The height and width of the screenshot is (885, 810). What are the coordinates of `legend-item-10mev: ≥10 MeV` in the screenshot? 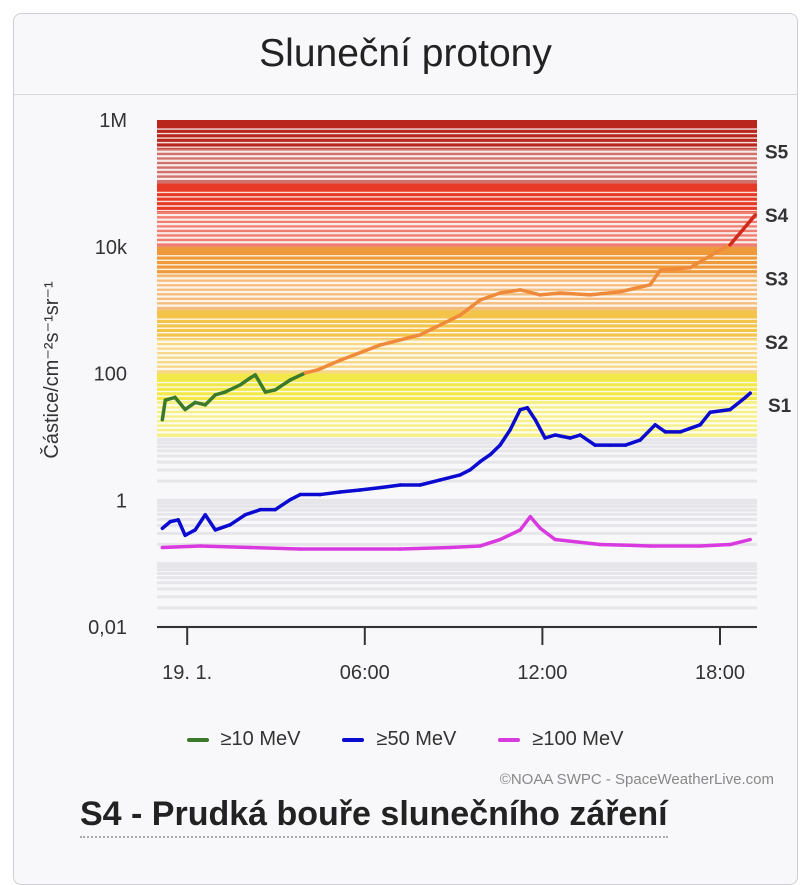 It's located at (243, 739).